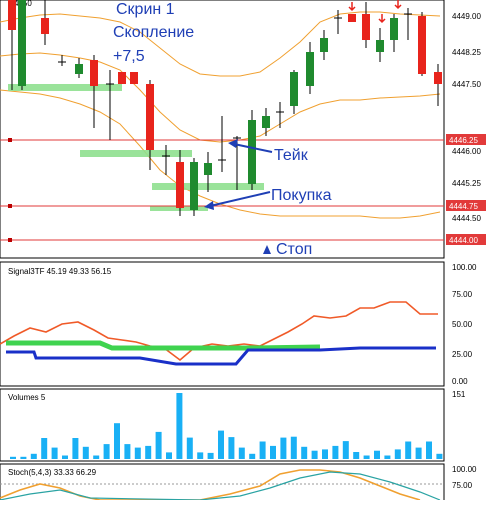 The width and height of the screenshot is (500, 505). I want to click on buy-pointer-arrowhead, so click(209, 205).